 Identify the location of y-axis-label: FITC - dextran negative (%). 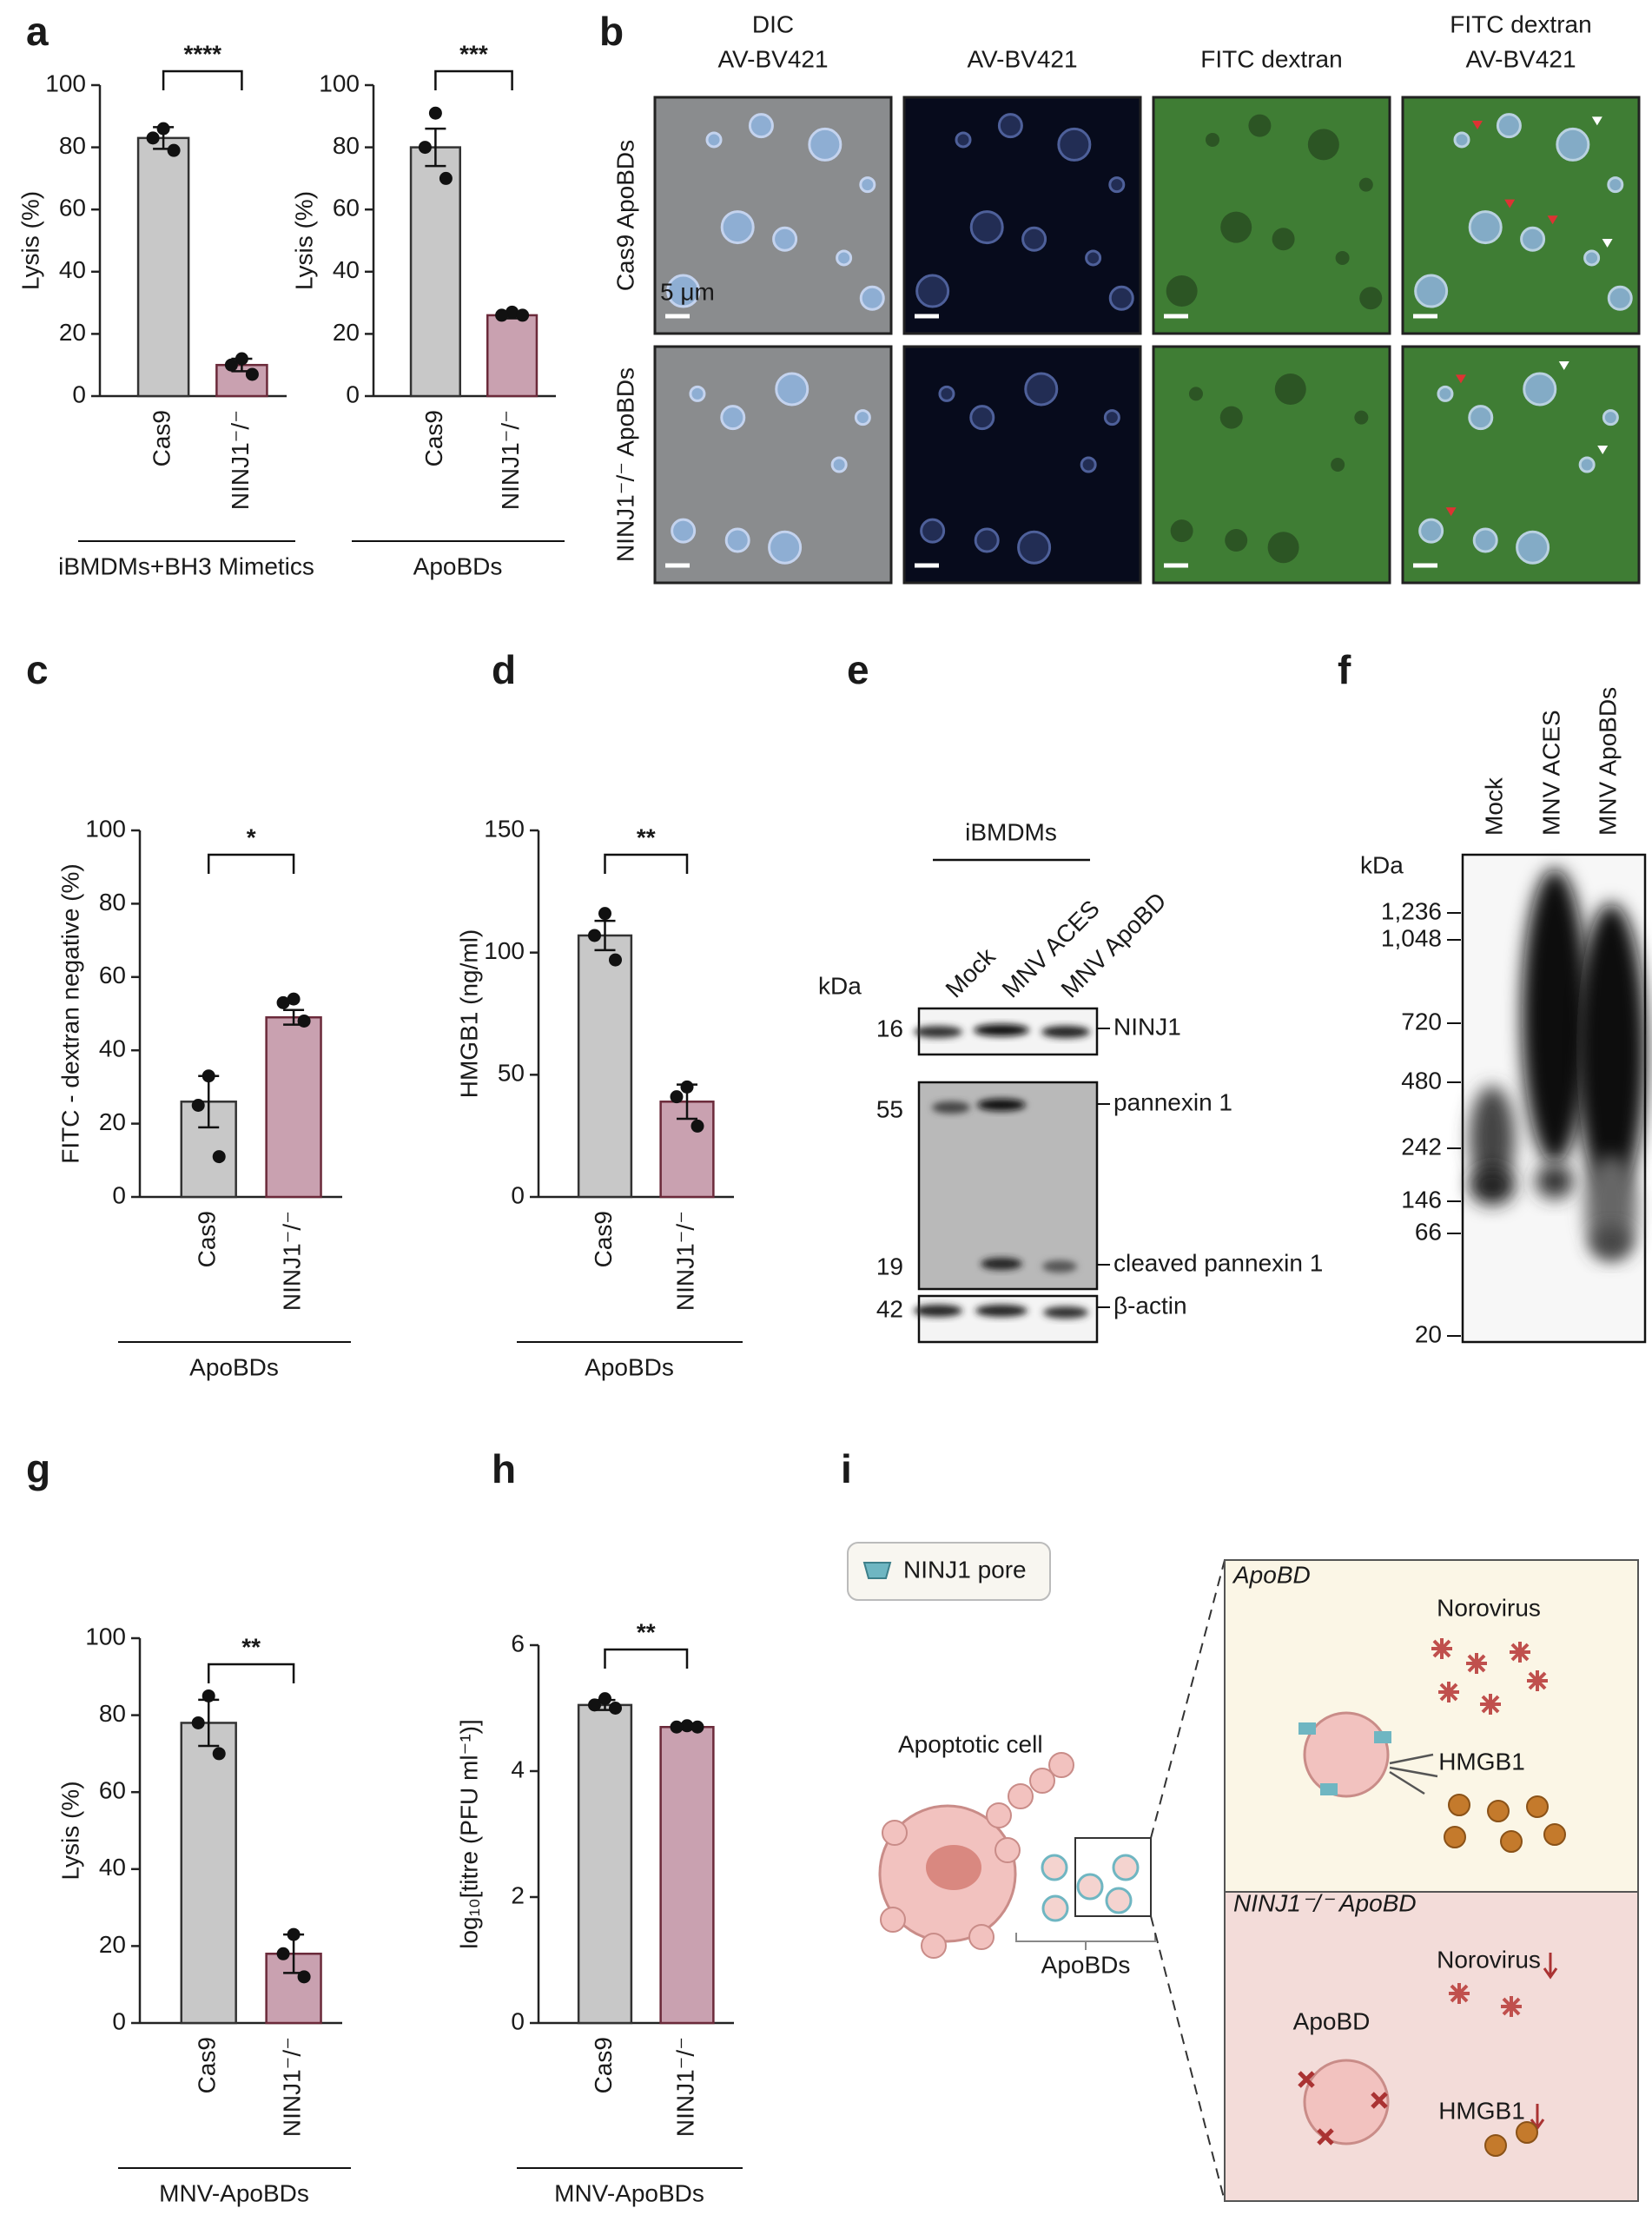
(69, 1013).